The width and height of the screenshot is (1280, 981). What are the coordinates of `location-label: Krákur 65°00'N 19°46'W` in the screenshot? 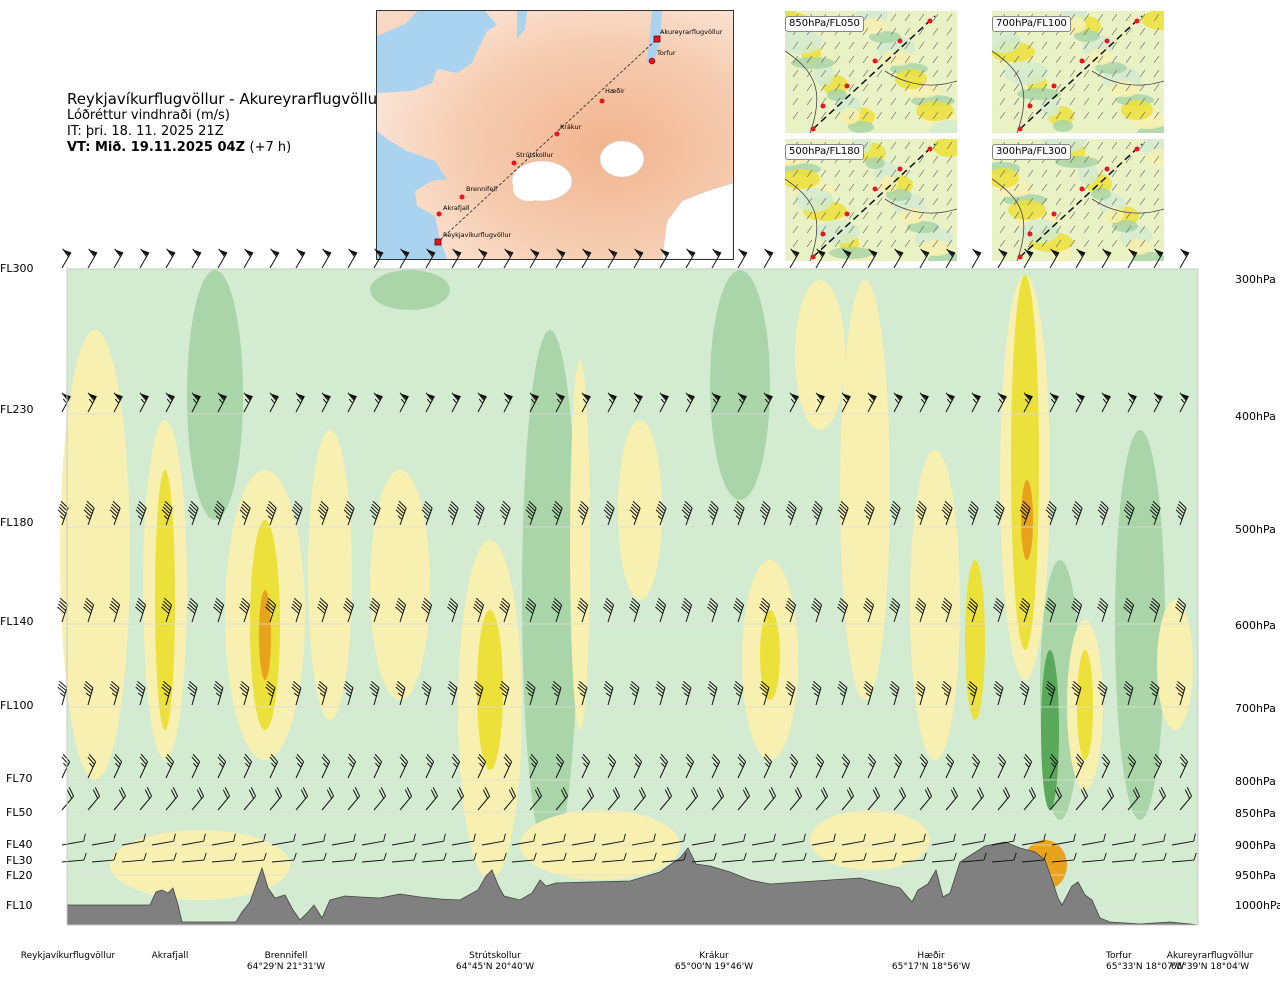 It's located at (714, 962).